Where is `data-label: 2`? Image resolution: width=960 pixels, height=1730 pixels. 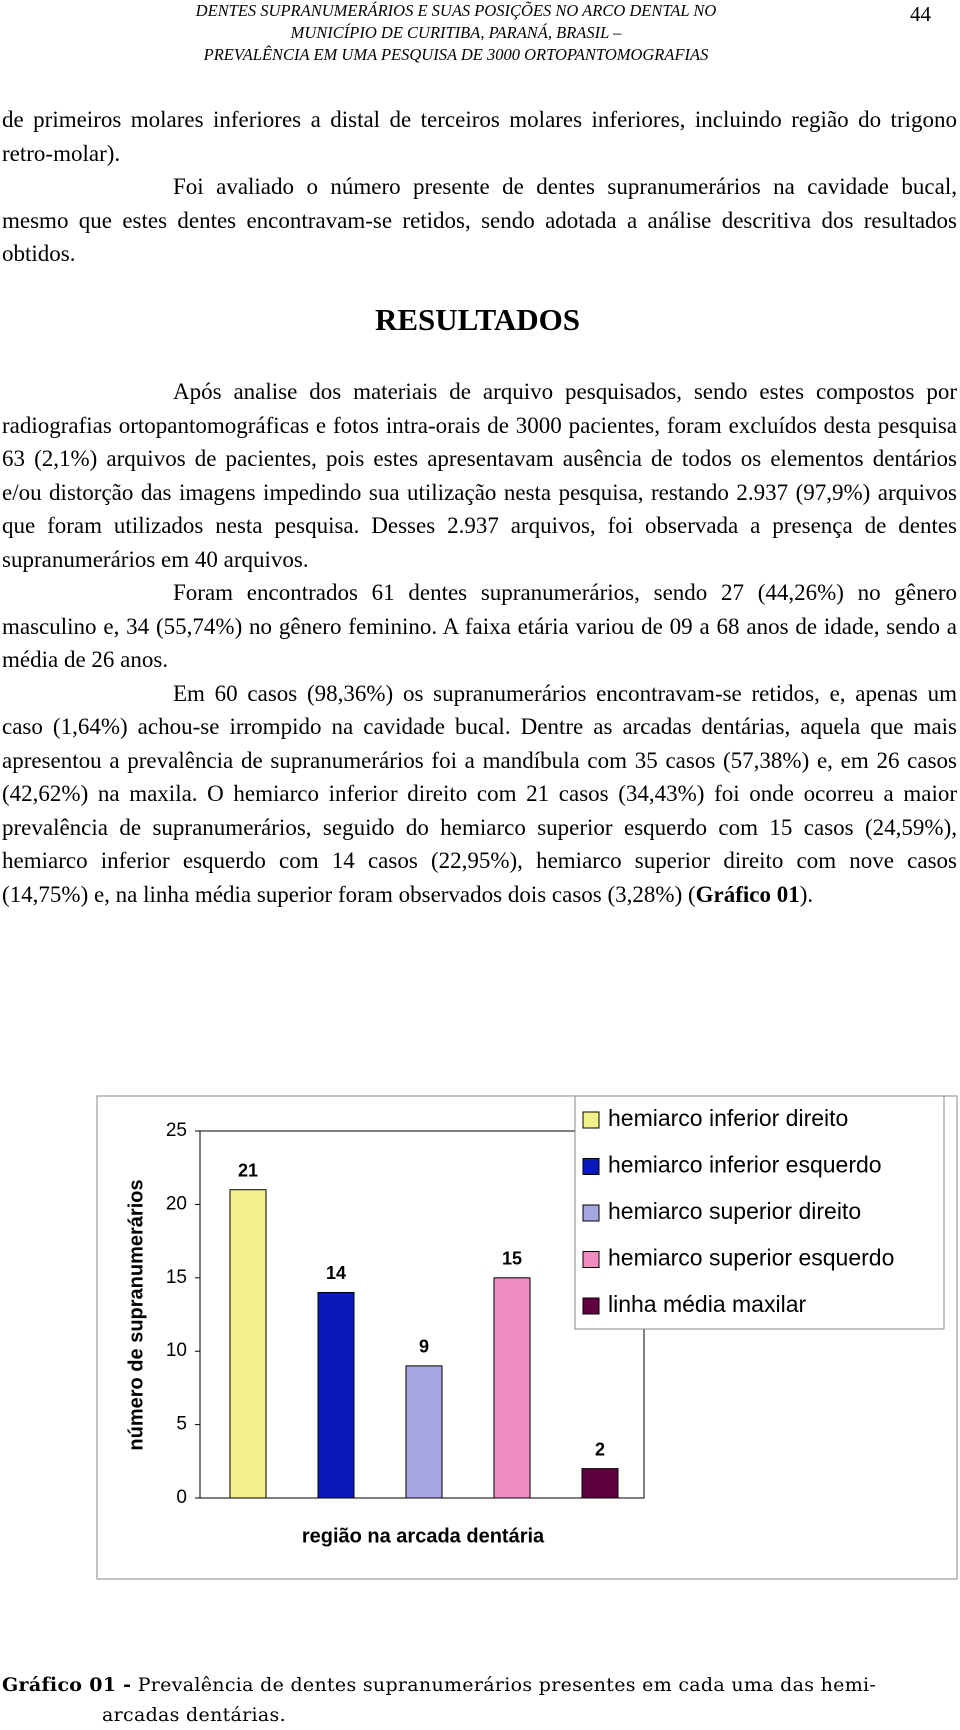 data-label: 2 is located at coordinates (600, 1449).